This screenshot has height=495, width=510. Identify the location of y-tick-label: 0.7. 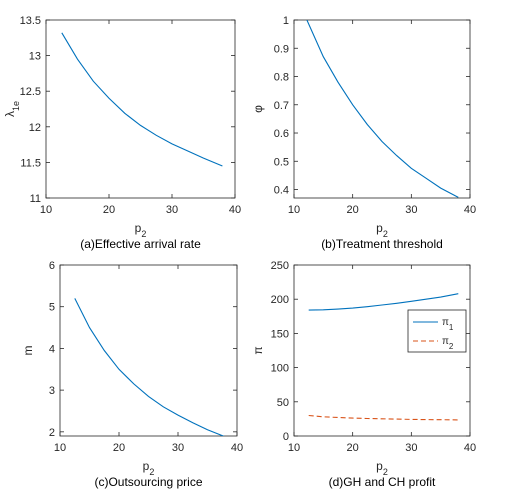
(281, 106).